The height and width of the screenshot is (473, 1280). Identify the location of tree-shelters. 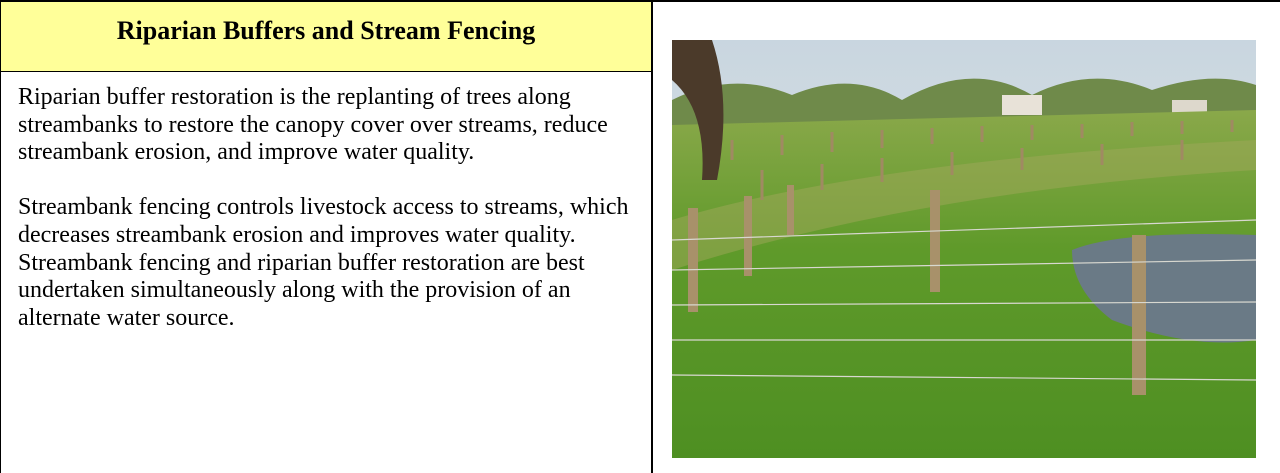
(982, 160).